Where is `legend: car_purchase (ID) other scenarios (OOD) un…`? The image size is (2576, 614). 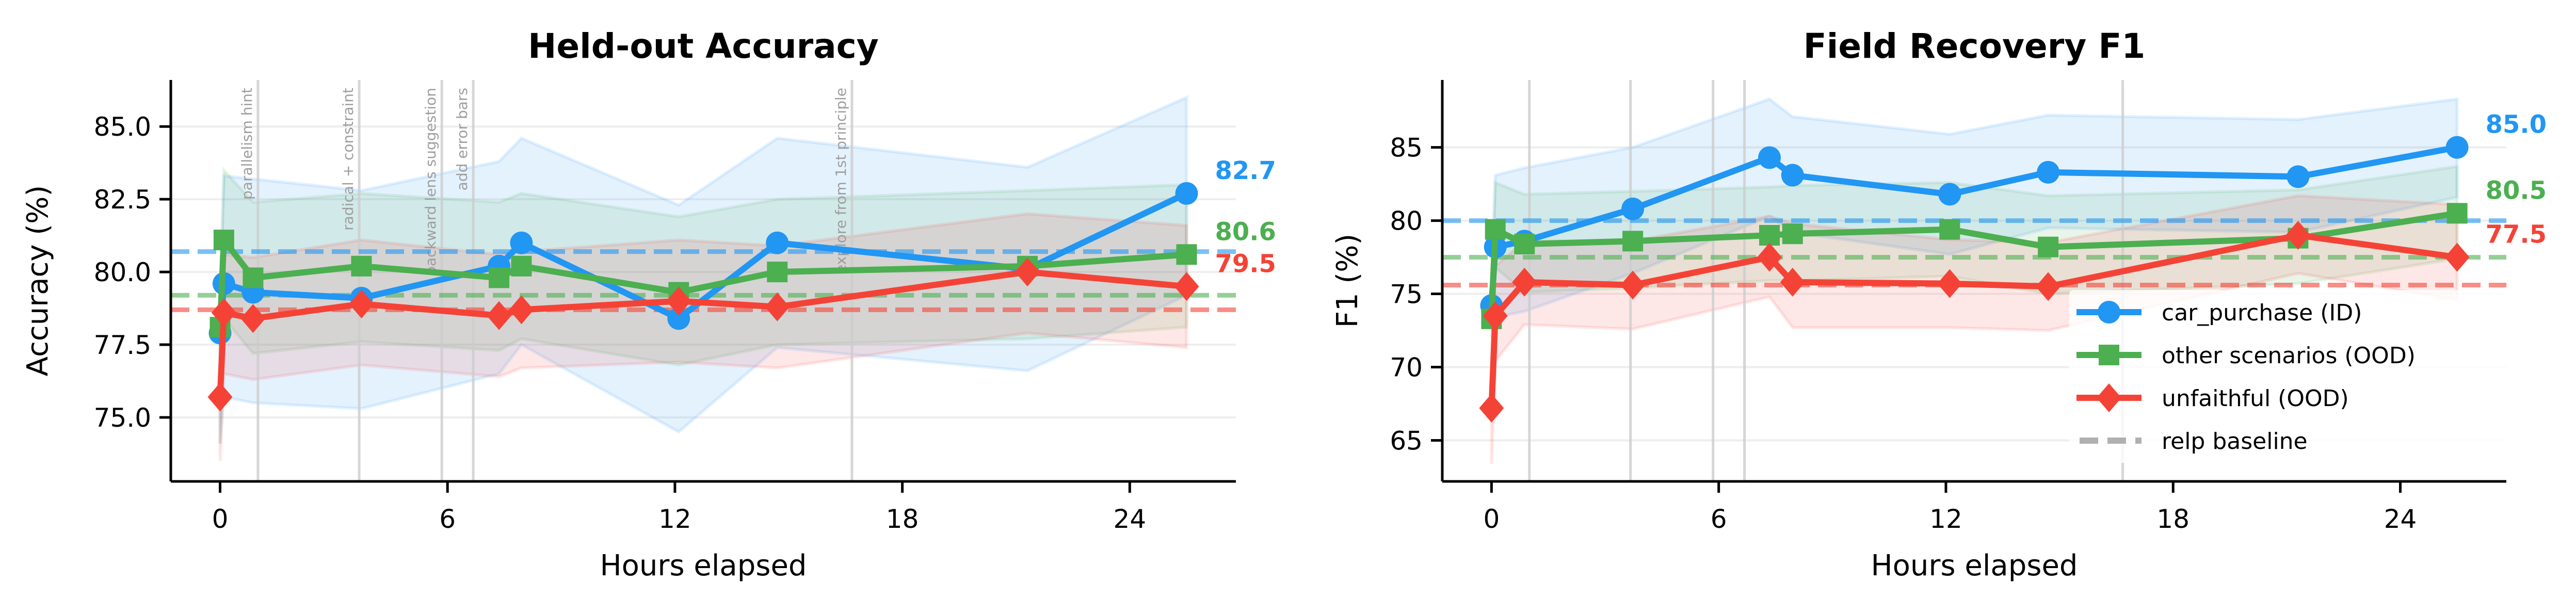 legend: car_purchase (ID) other scenarios (OOD) un… is located at coordinates (2289, 377).